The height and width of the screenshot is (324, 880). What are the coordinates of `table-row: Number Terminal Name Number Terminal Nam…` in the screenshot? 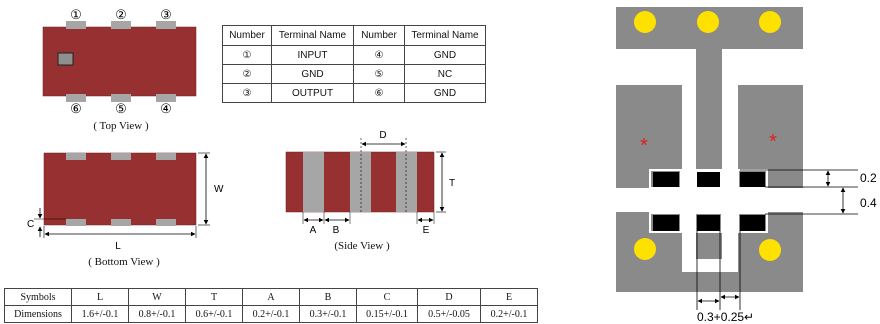 It's located at (354, 35).